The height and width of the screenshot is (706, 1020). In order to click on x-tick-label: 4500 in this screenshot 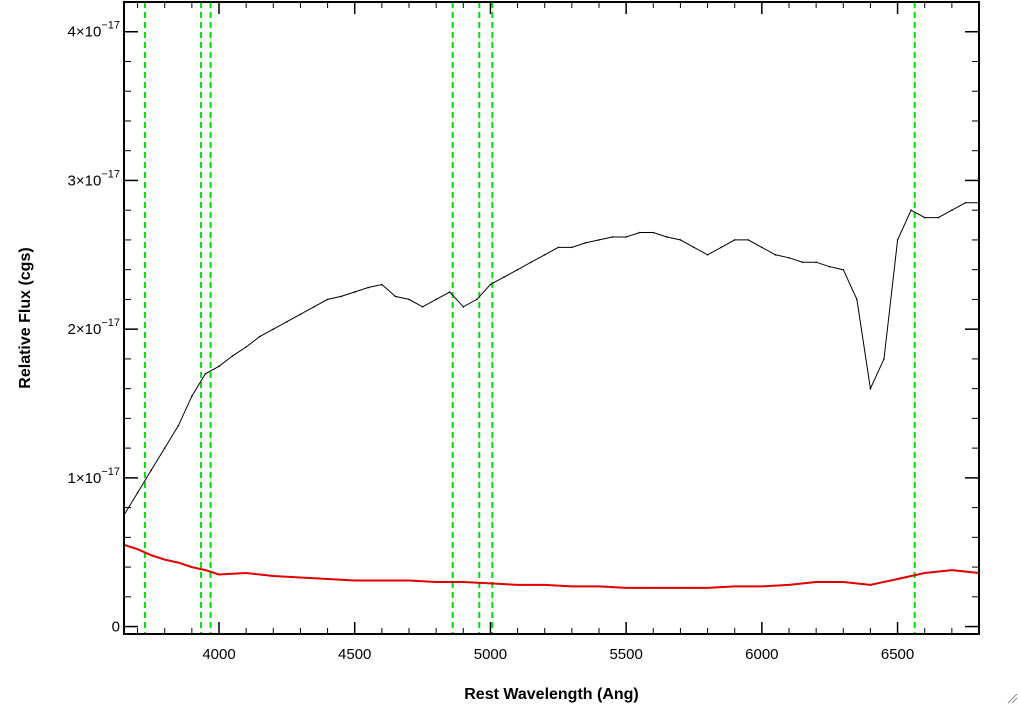, I will do `click(354, 654)`.